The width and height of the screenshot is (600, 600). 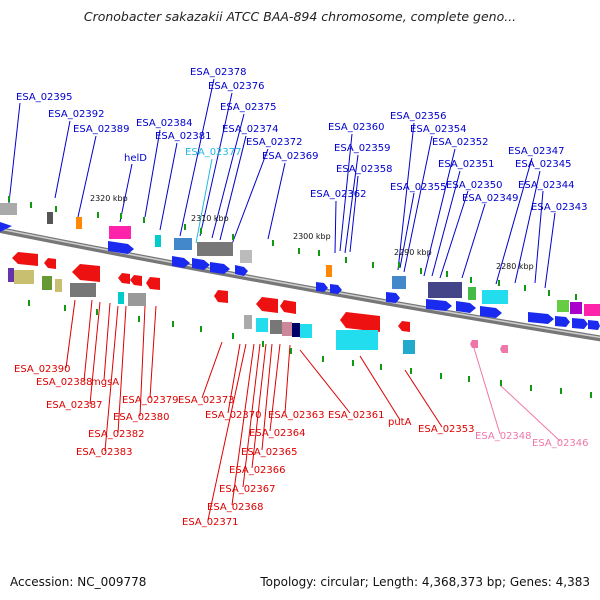 I want to click on gene-label-esa-02370: ESA_02370, so click(x=233, y=415).